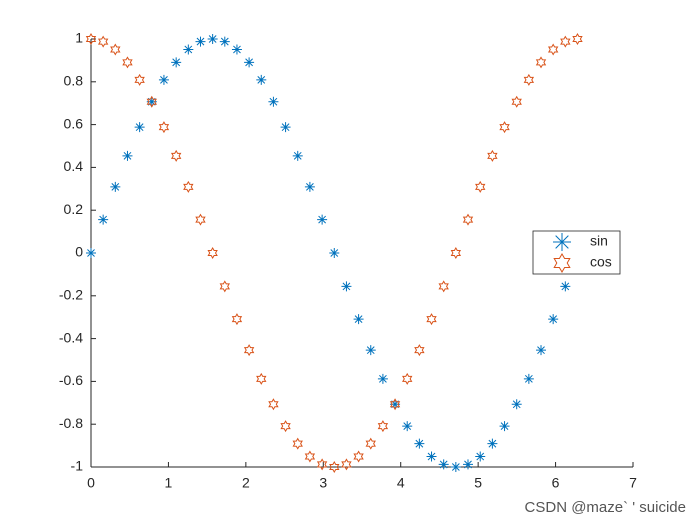  What do you see at coordinates (74, 81) in the screenshot?
I see `y-tick-label: 0.8` at bounding box center [74, 81].